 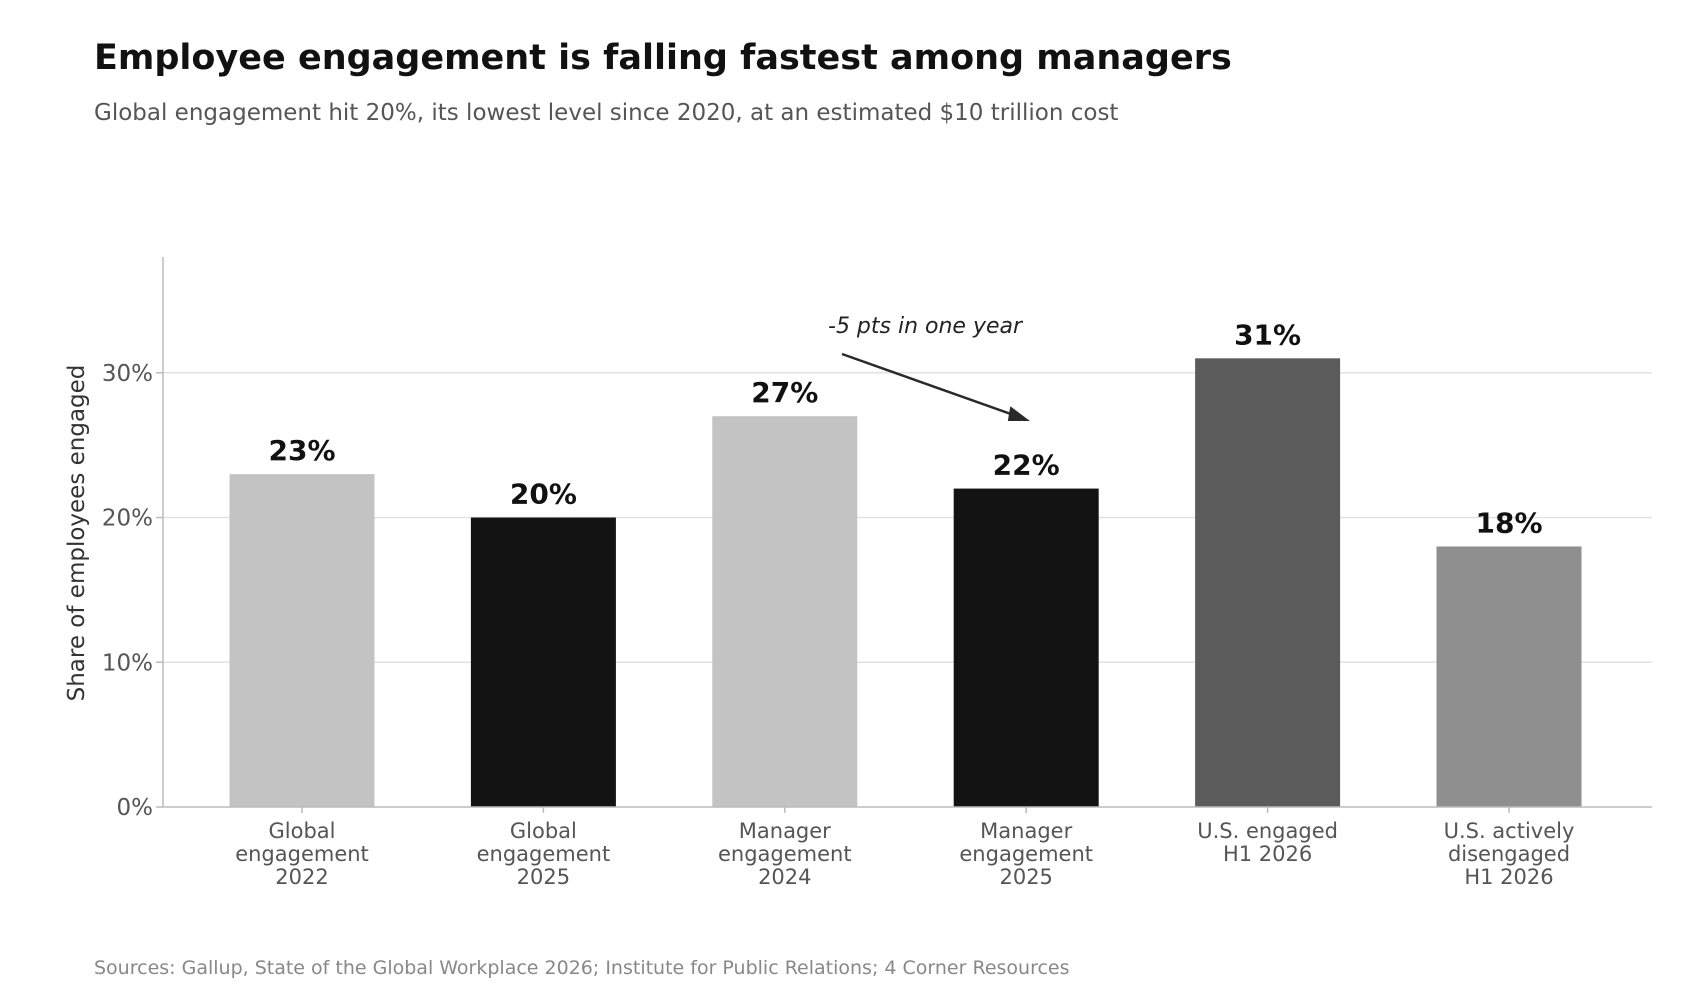 I want to click on x-tick-label-line: disengaged, so click(x=1509, y=854).